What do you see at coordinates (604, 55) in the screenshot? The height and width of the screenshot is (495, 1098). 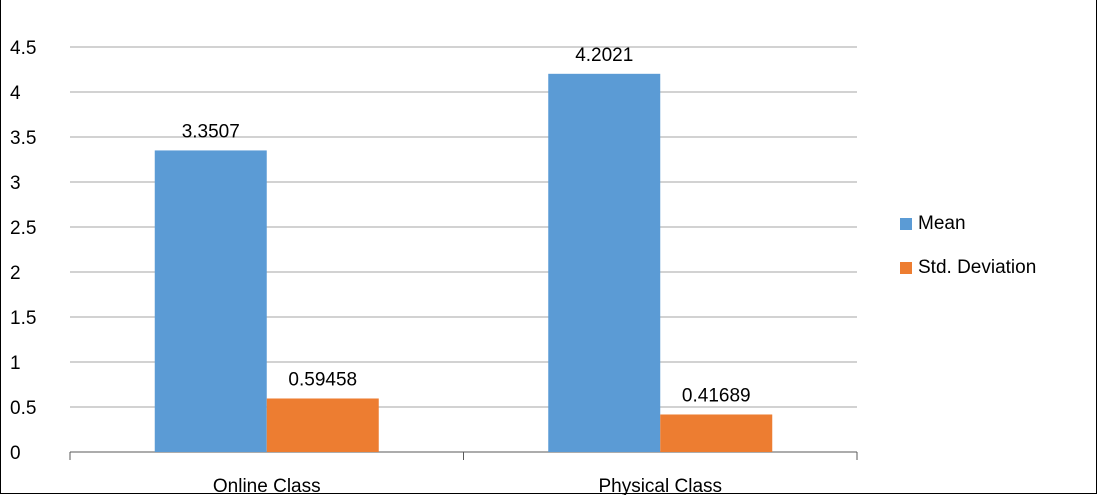 I see `data-label: 4.2021` at bounding box center [604, 55].